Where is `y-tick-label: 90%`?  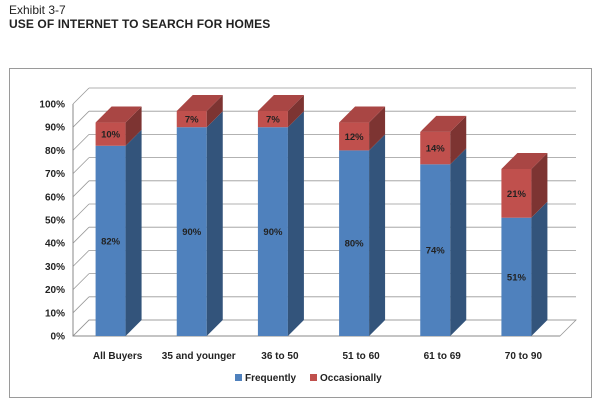
y-tick-label: 90% is located at coordinates (55, 128).